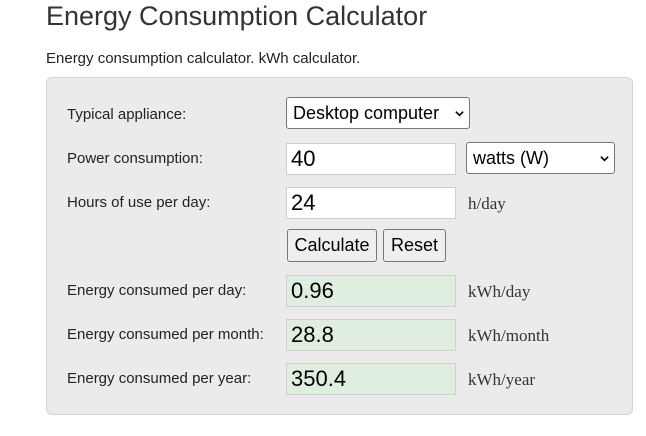  What do you see at coordinates (366, 113) in the screenshot?
I see `appliance-select-value: Desktop computer` at bounding box center [366, 113].